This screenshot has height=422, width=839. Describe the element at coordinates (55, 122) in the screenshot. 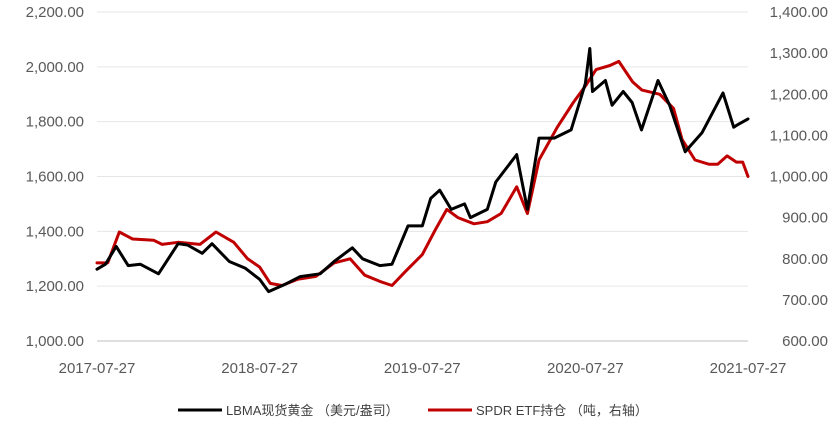

I see `left-y-tick-label: 1,800.00` at that location.